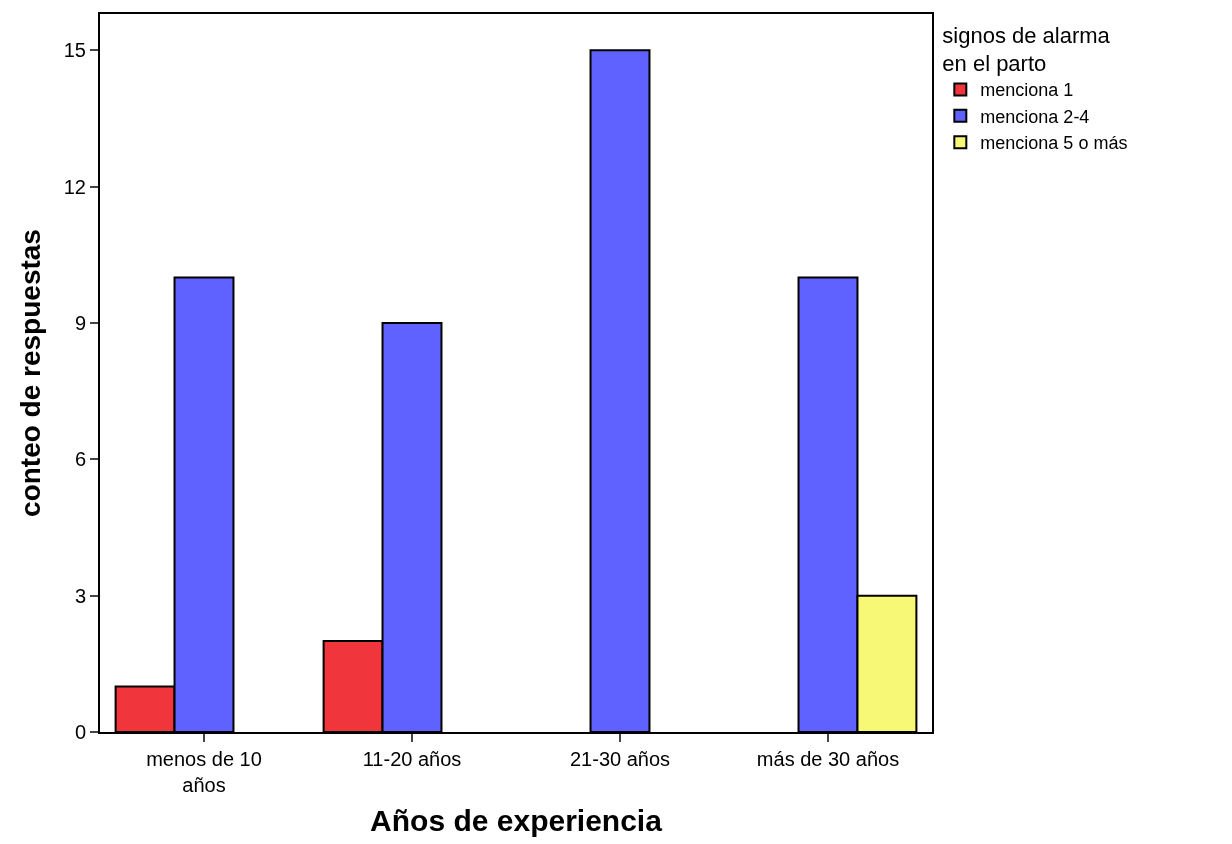 The width and height of the screenshot is (1232, 844). Describe the element at coordinates (412, 759) in the screenshot. I see `x-tick-label: 11-20 años` at that location.